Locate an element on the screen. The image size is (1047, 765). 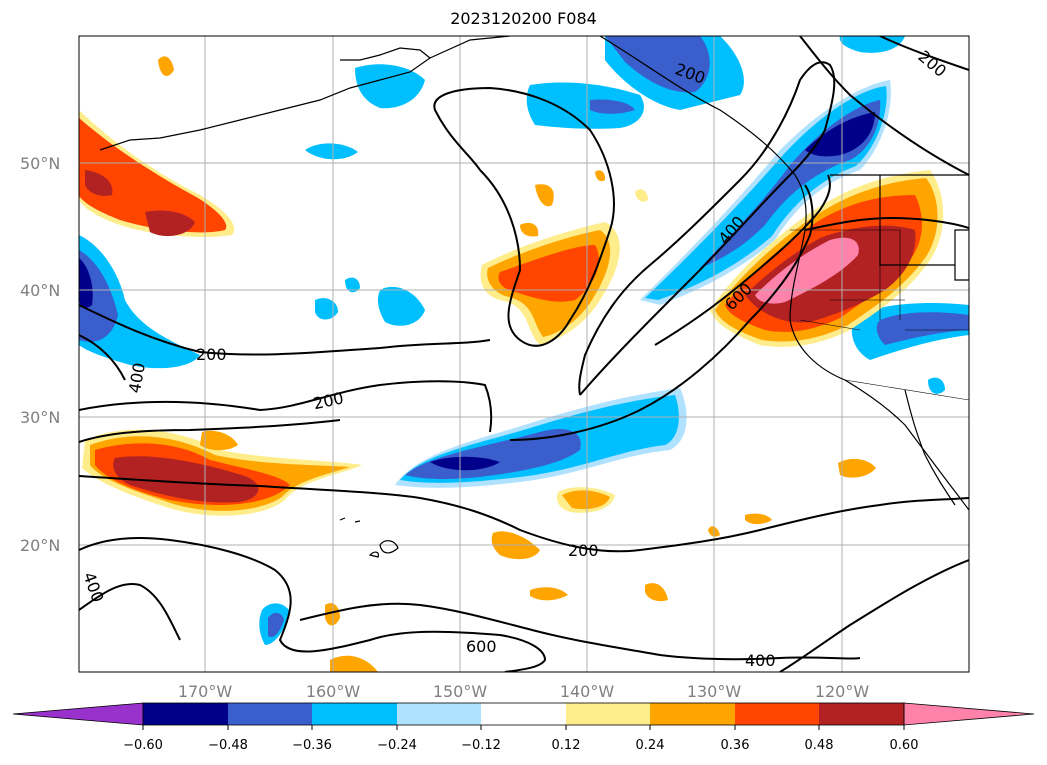
lon-label: 130°W is located at coordinates (714, 691).